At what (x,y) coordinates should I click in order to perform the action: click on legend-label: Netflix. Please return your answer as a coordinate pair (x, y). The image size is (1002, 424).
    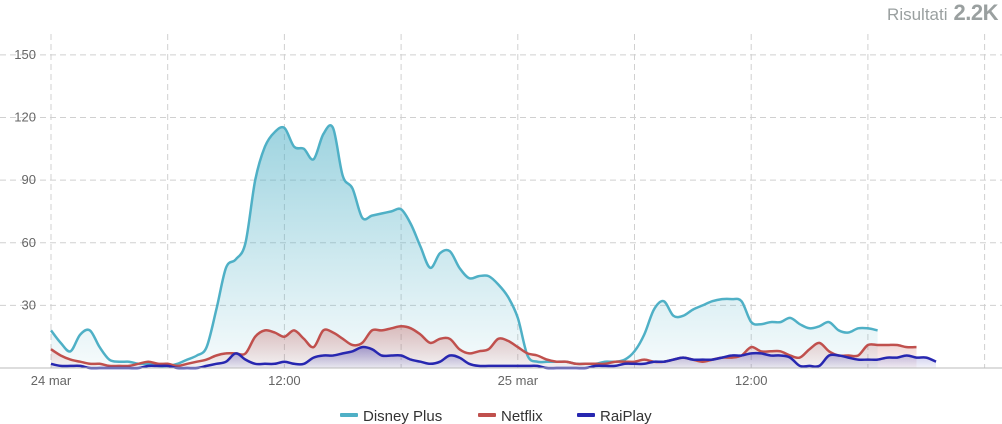
    Looking at the image, I should click on (522, 416).